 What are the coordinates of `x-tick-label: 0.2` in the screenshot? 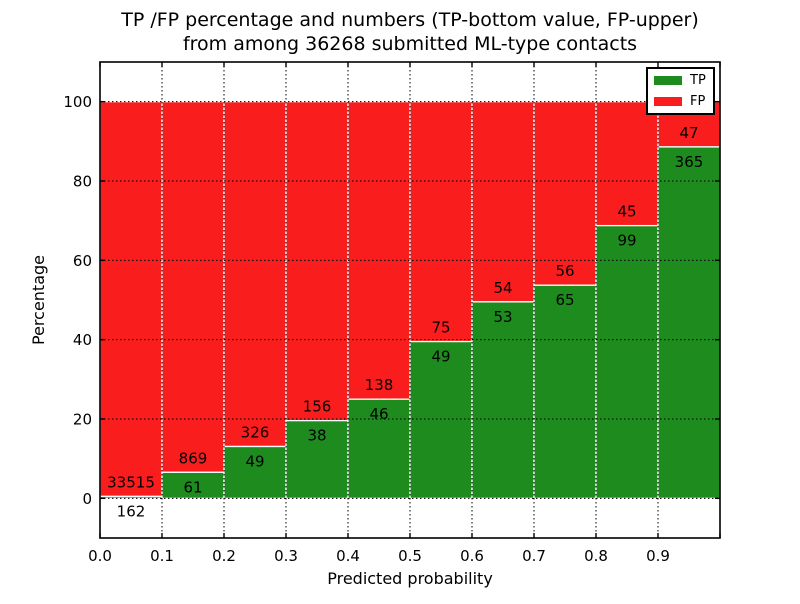 It's located at (224, 556).